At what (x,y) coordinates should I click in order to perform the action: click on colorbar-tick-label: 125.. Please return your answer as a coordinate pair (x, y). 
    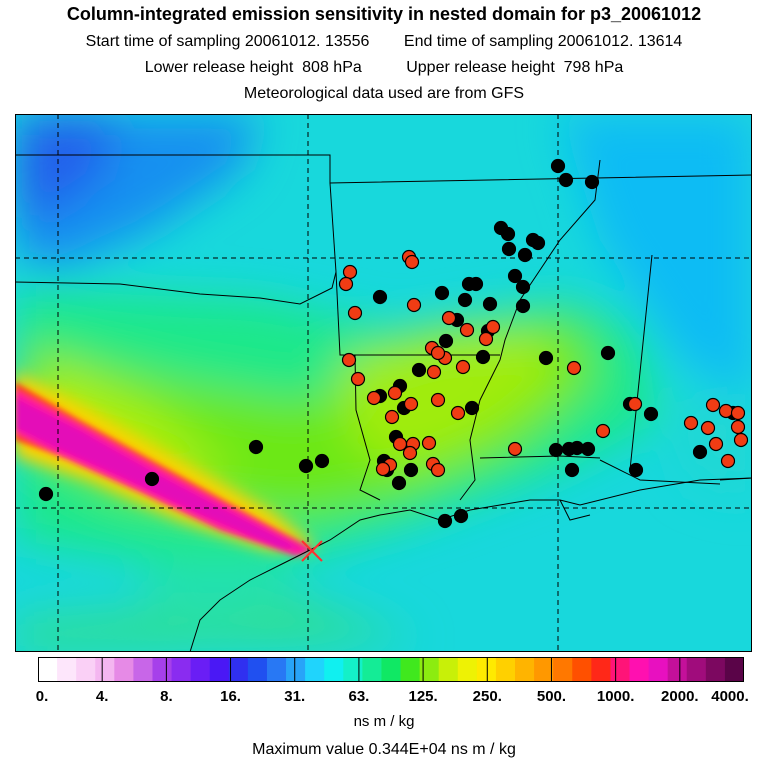
    Looking at the image, I should click on (423, 696).